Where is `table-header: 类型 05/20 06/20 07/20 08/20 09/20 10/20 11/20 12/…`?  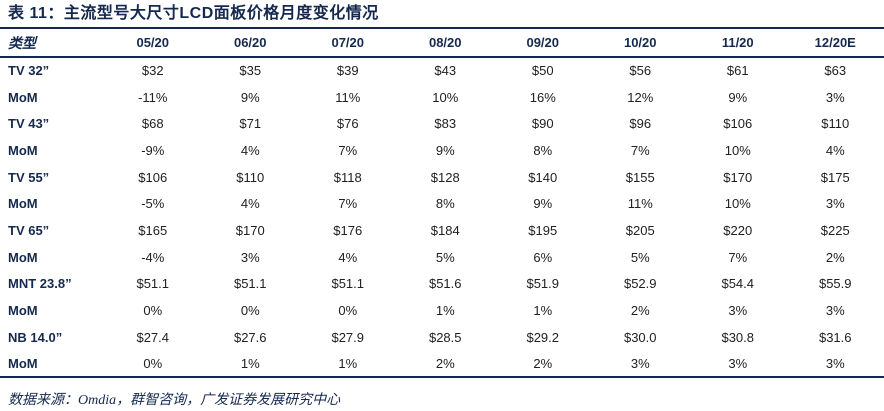
table-header: 类型 05/20 06/20 07/20 08/20 09/20 10/20 11/20 12/… is located at coordinates (442, 43).